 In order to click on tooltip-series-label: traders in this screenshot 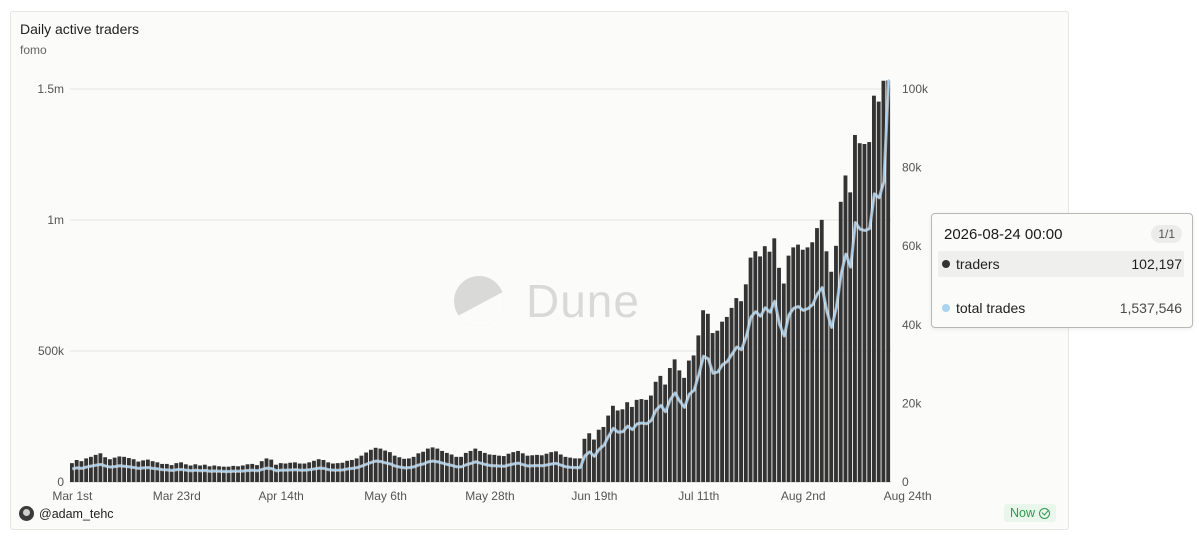, I will do `click(978, 264)`.